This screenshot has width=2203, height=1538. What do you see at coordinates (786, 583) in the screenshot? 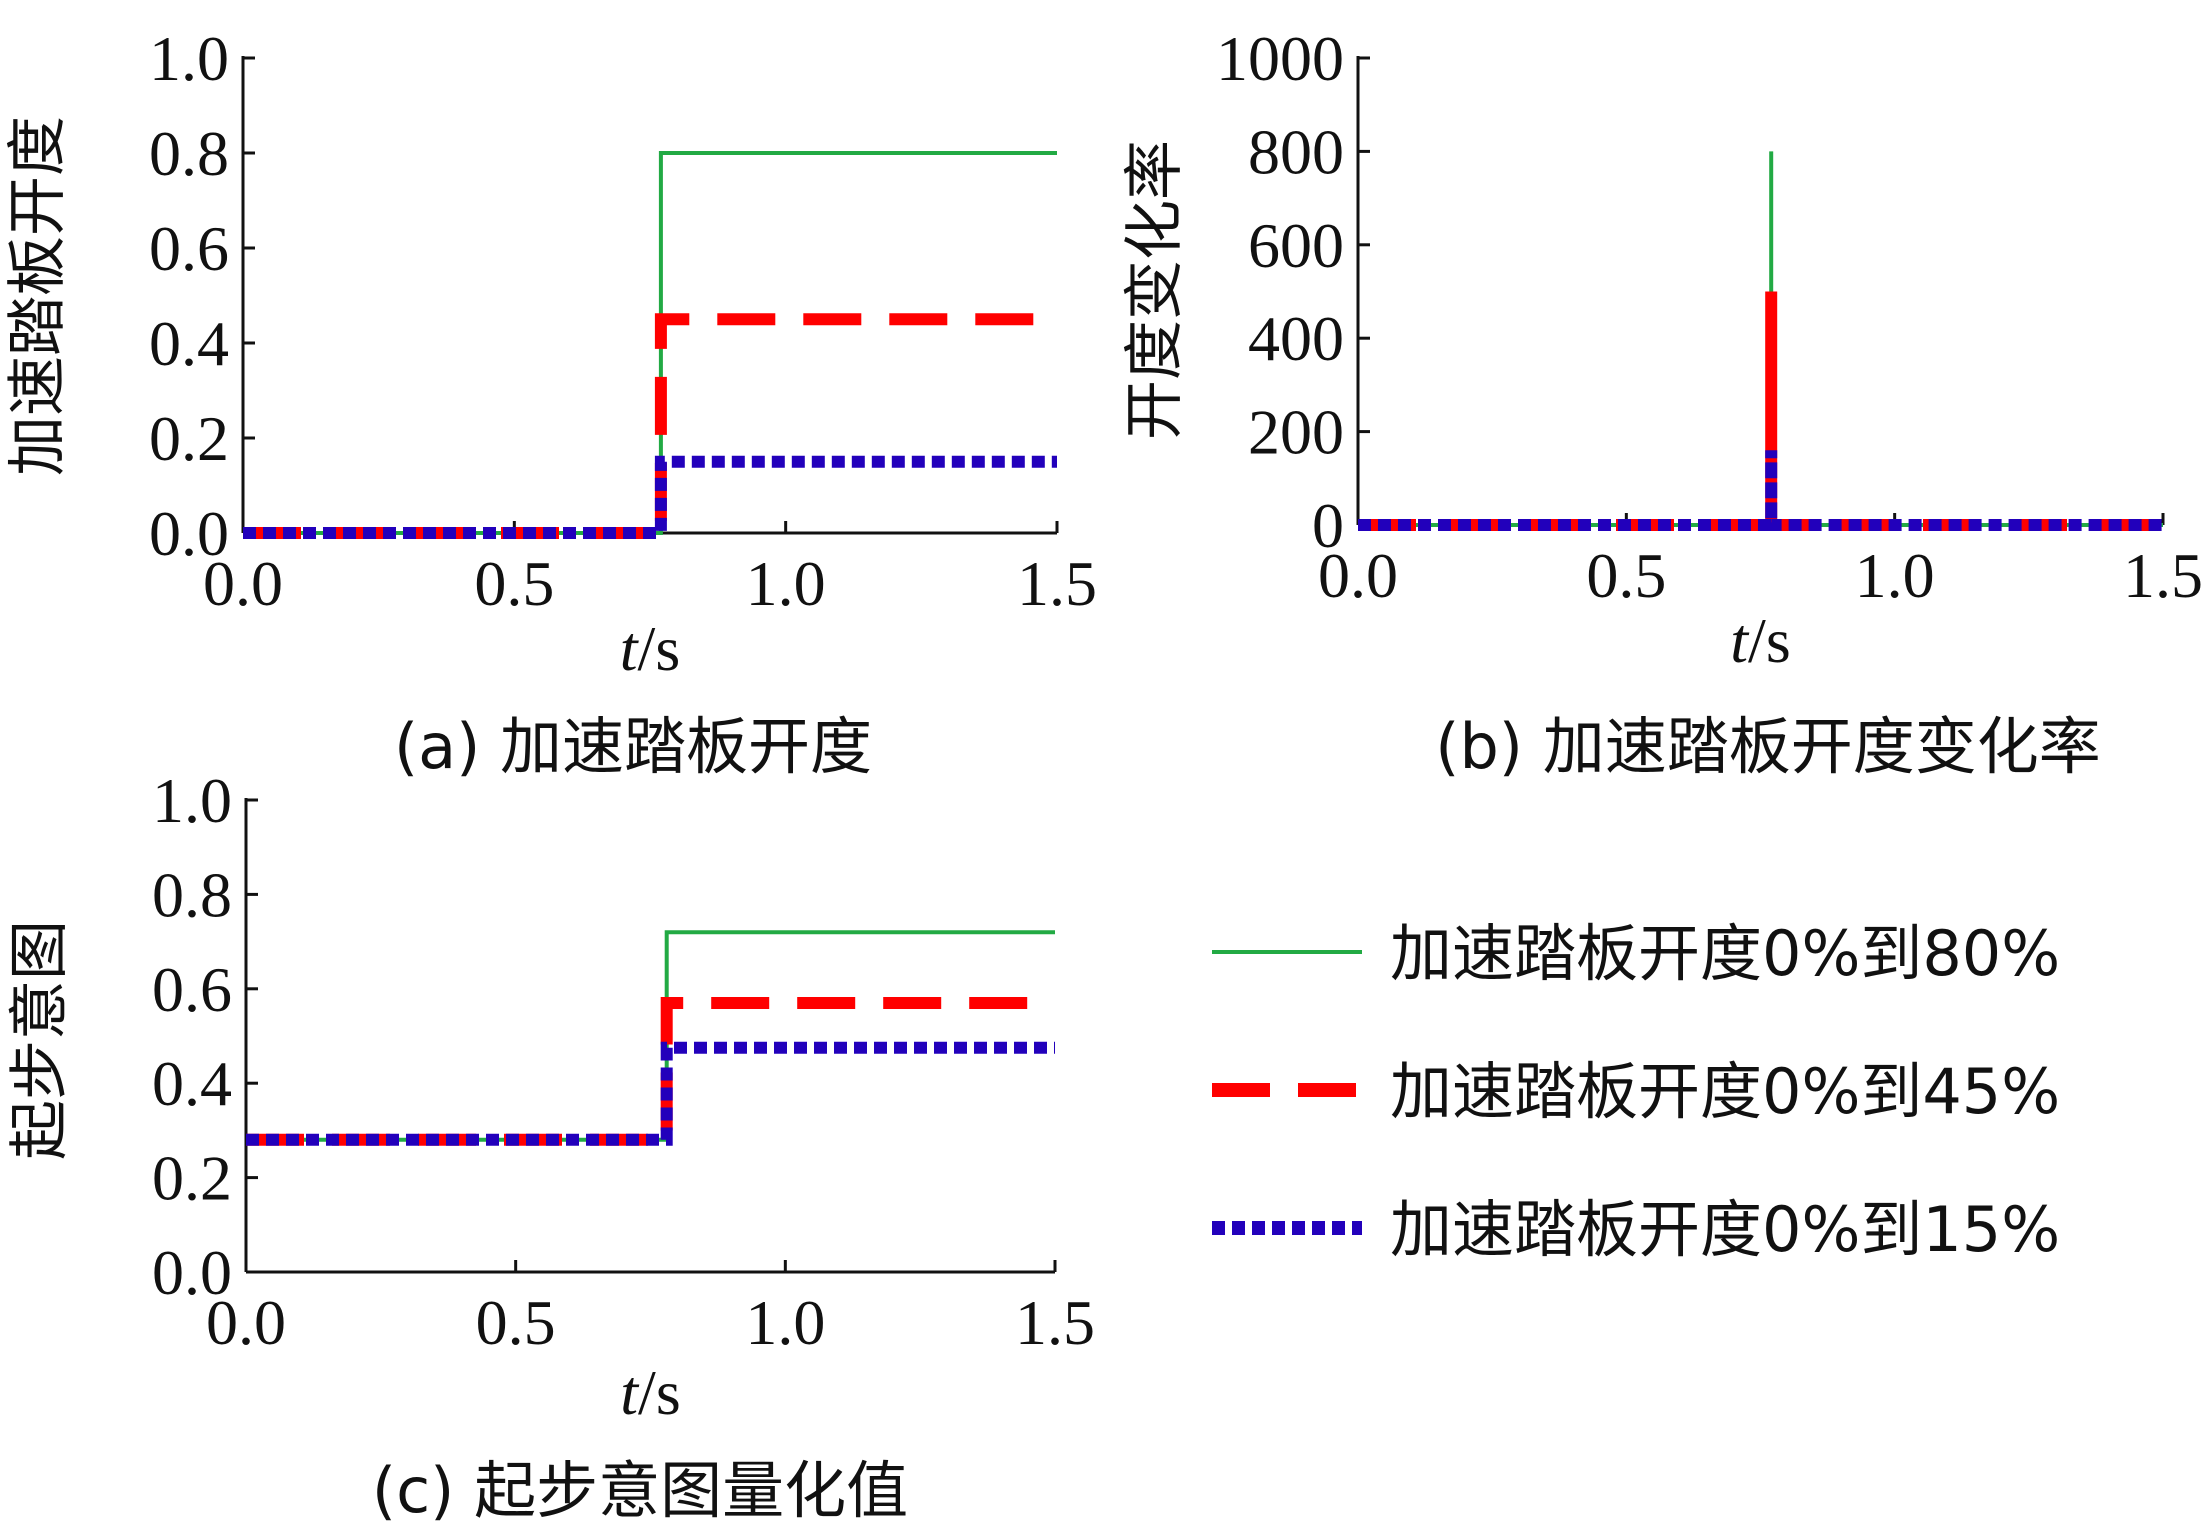
I see `x-tick-label-a-2: 1.0` at bounding box center [786, 583].